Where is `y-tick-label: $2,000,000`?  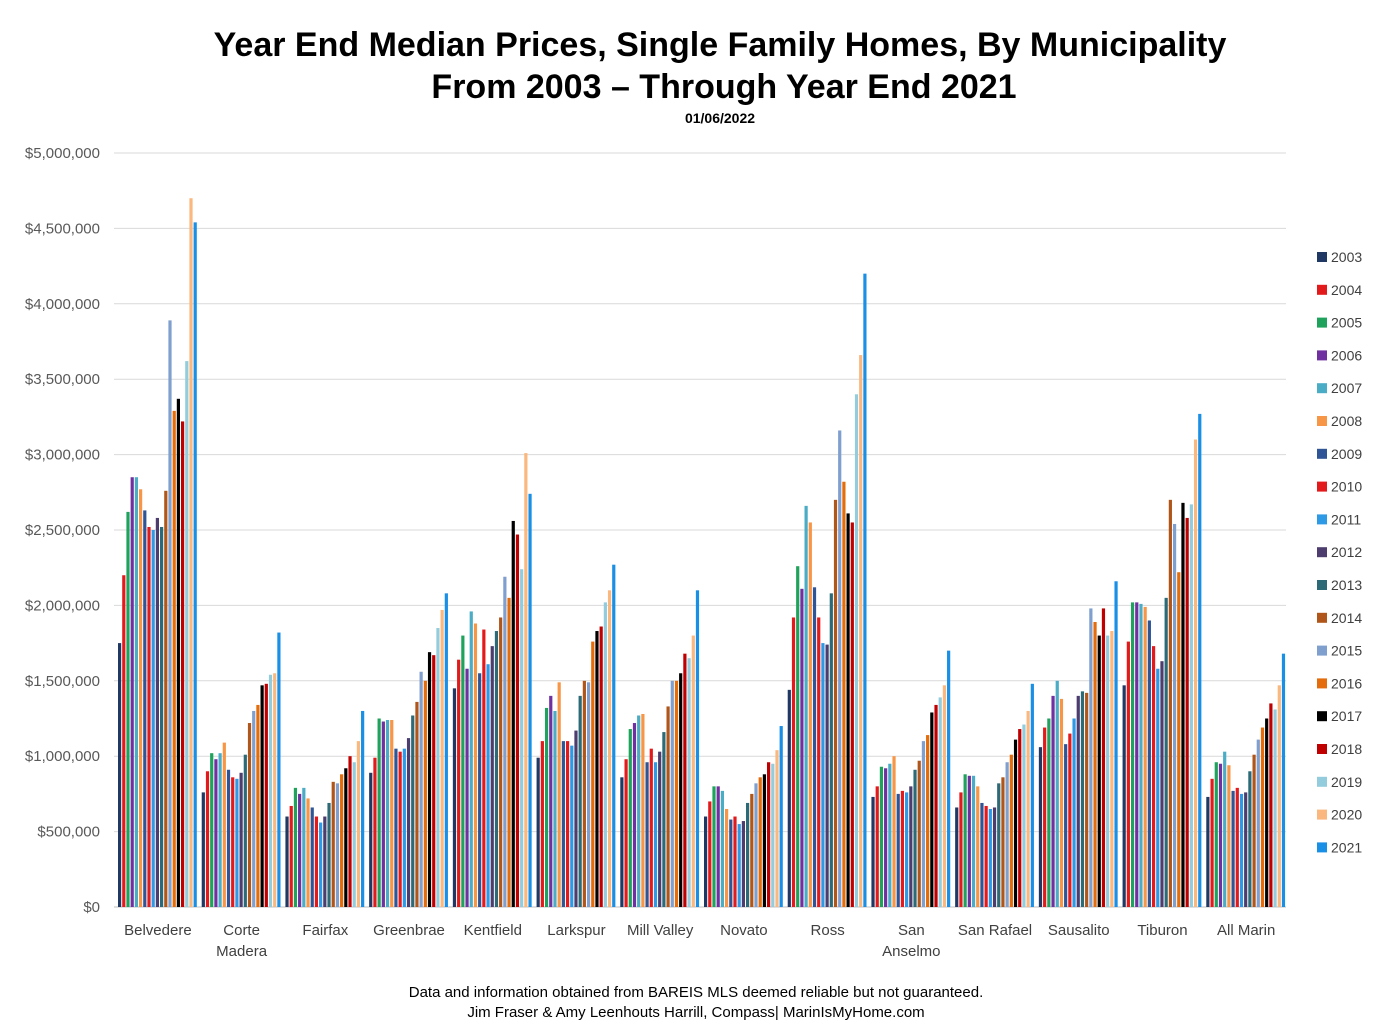 y-tick-label: $2,000,000 is located at coordinates (62, 605).